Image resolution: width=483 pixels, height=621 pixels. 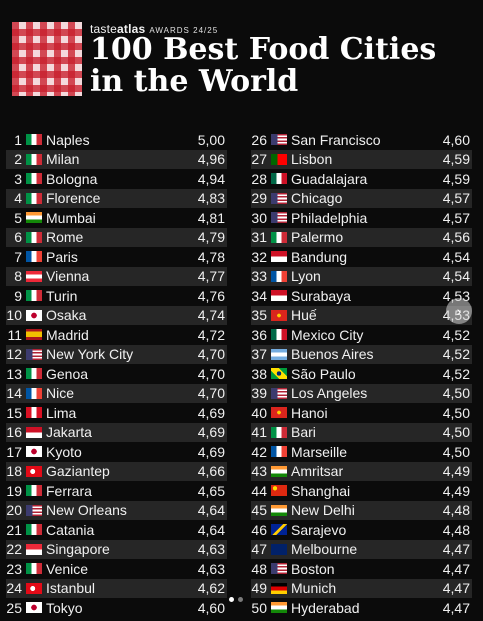 I want to click on city-score: 4,72, so click(x=211, y=334).